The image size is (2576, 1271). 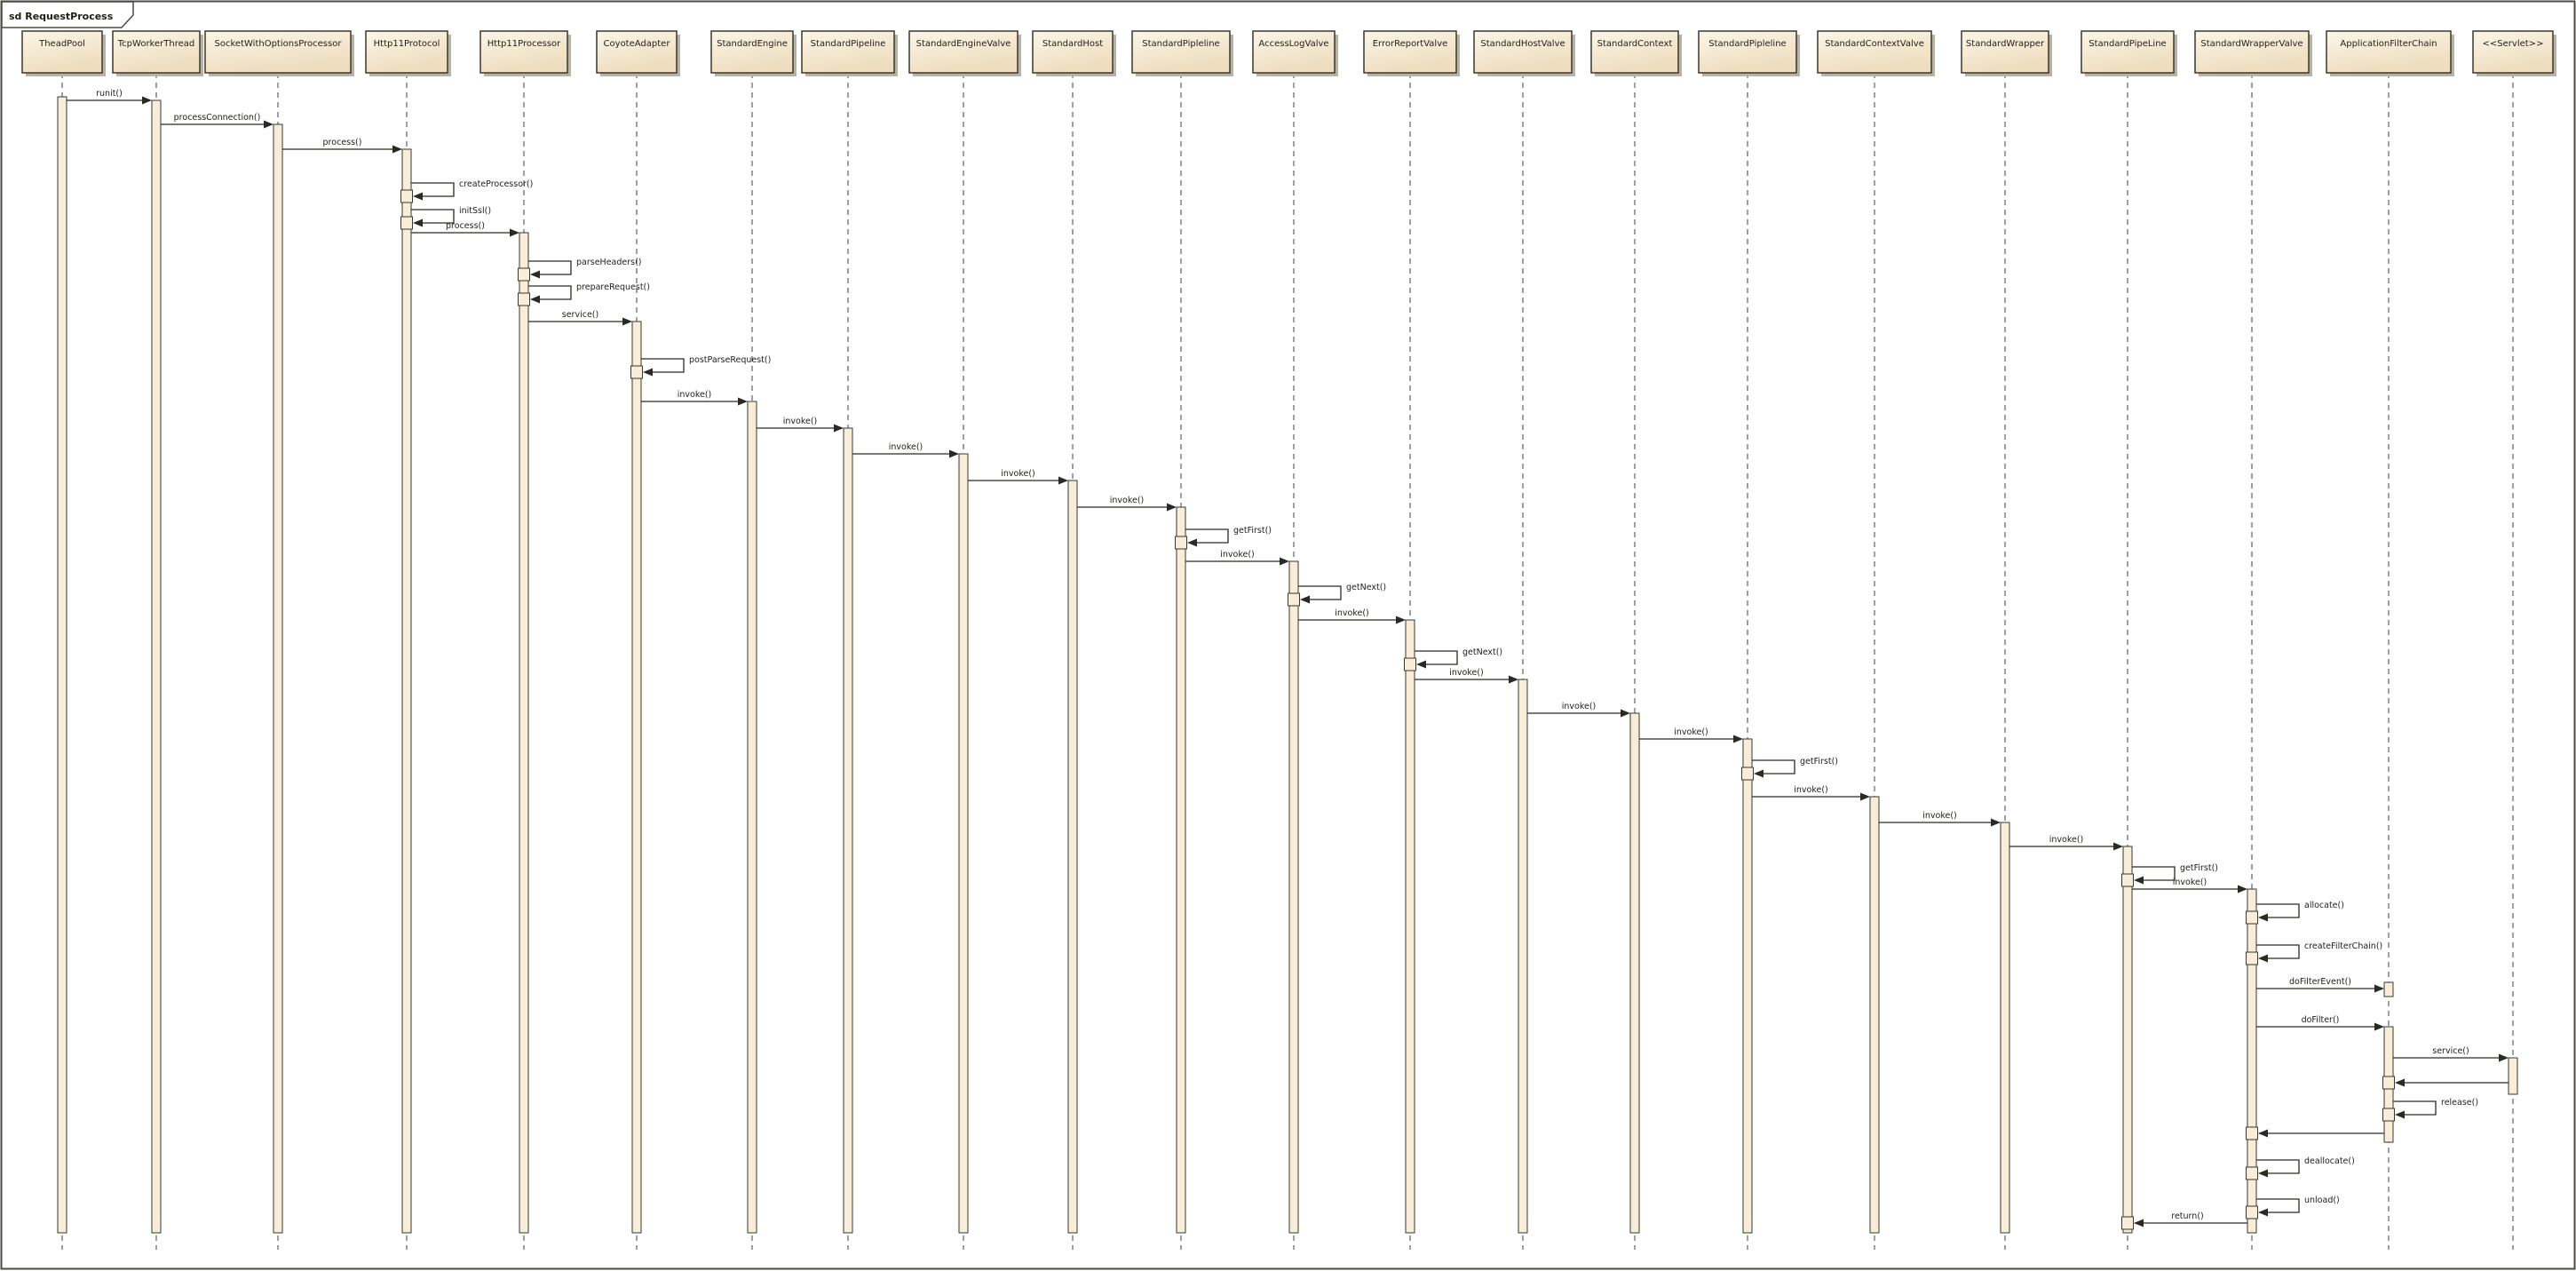 I want to click on lifeline-head-label: SocketWithOptionsProcessor, so click(x=279, y=44).